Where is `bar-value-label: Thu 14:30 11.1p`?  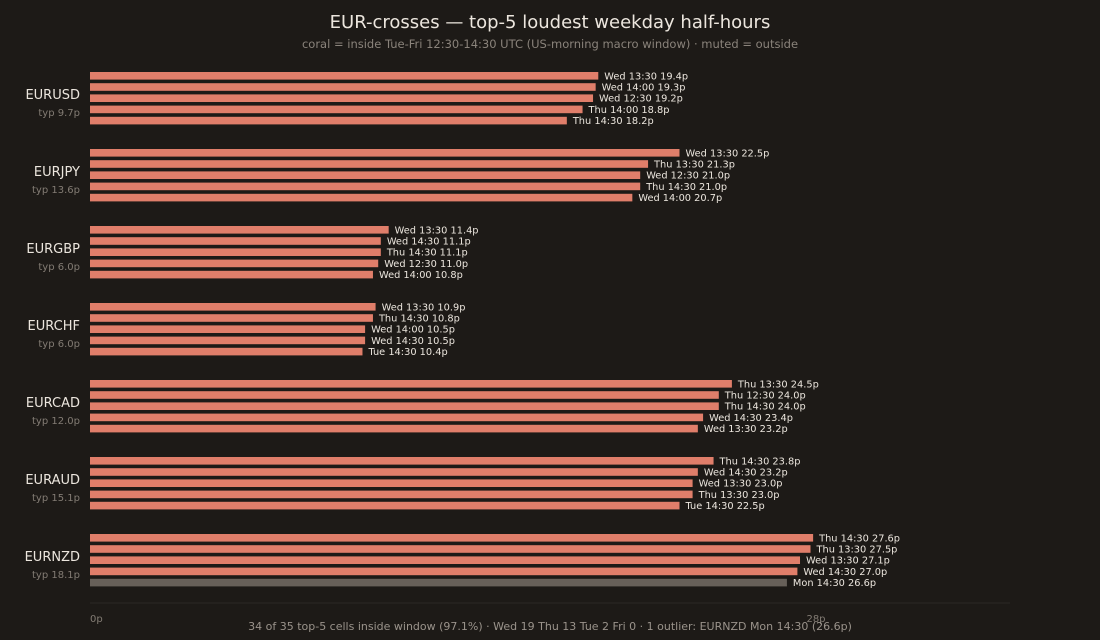 bar-value-label: Thu 14:30 11.1p is located at coordinates (427, 253).